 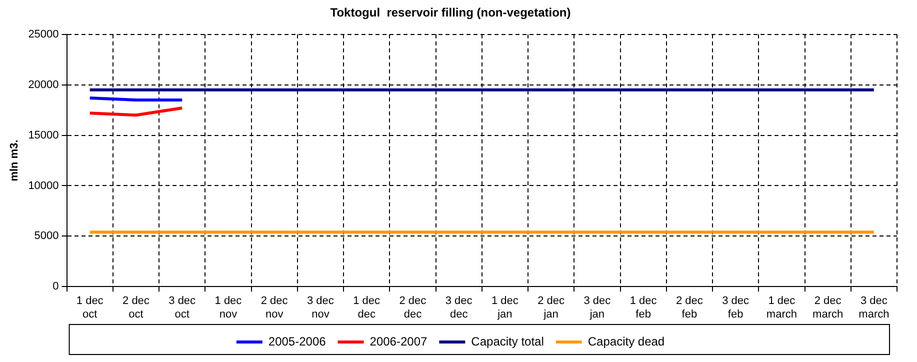 What do you see at coordinates (274, 307) in the screenshot?
I see `x-tick-label: 2 dec nov` at bounding box center [274, 307].